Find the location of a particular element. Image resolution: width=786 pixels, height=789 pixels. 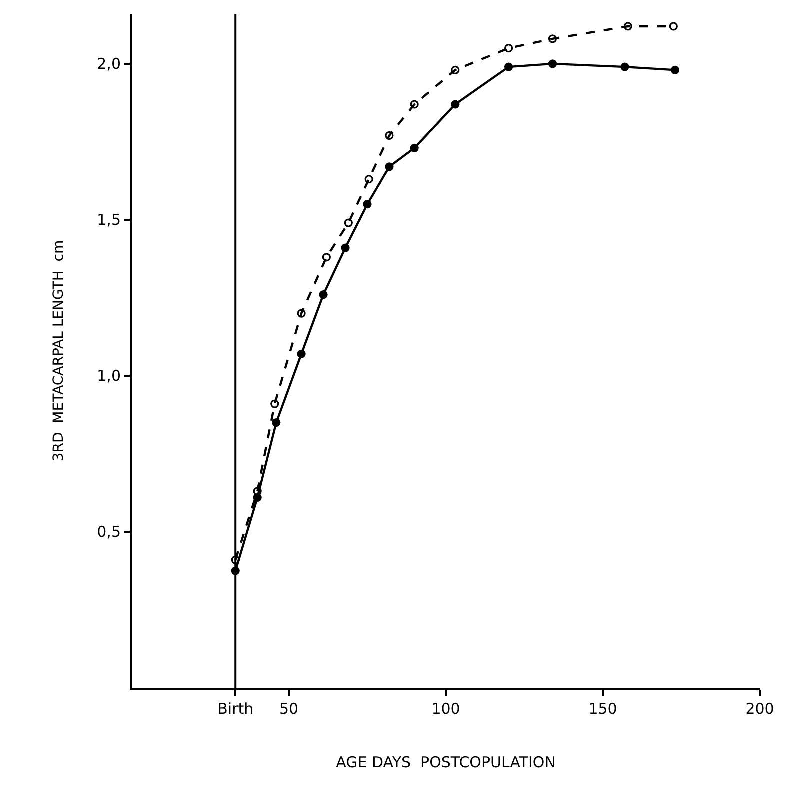

y-axis-title: 3RD METACARPAL LENGTH cm is located at coordinates (59, 351).